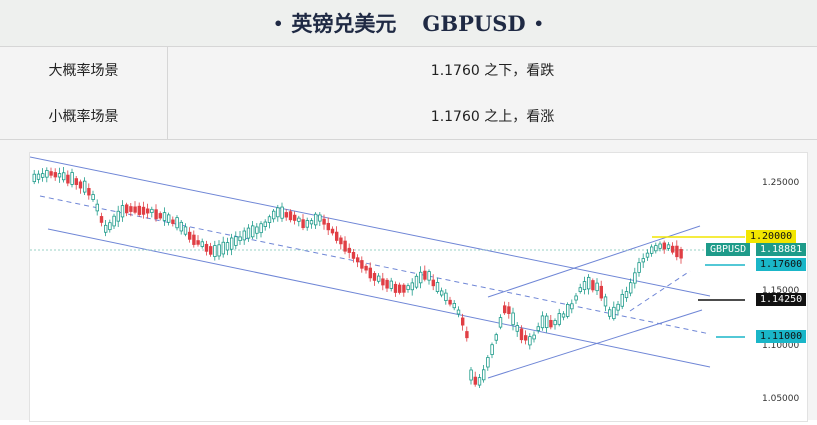 This screenshot has width=817, height=425. Describe the element at coordinates (408, 116) in the screenshot. I see `scenario-row-low-probability: 小概率场景 1.1760 之上，看涨` at that location.